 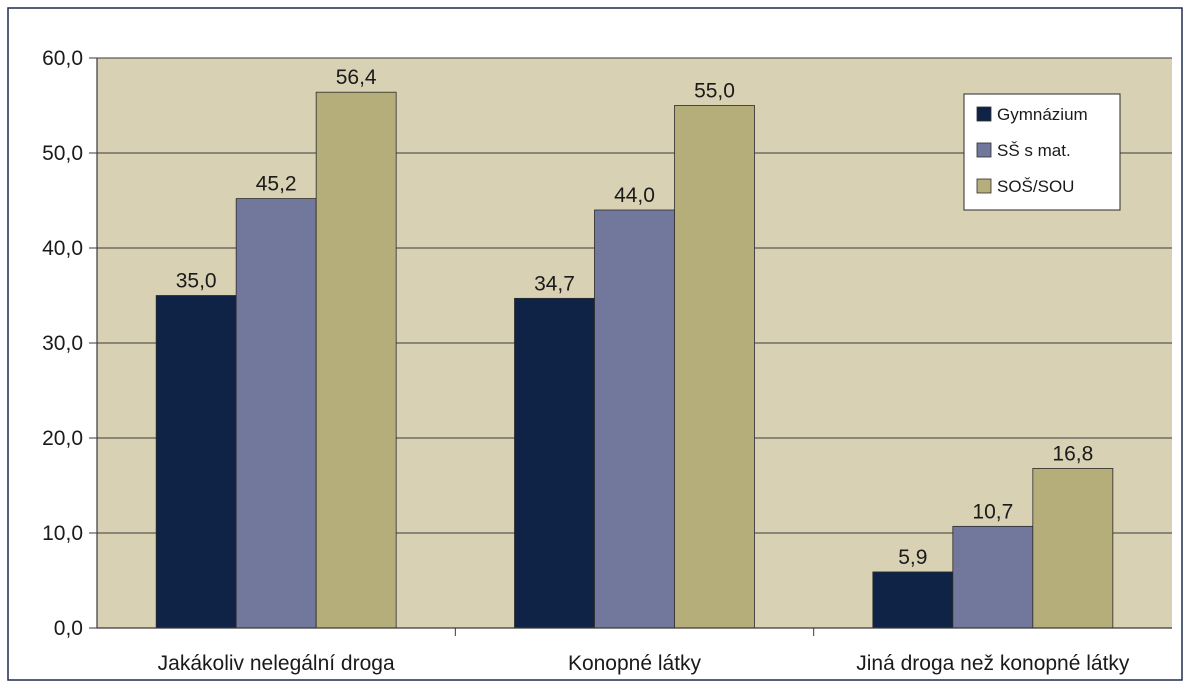 What do you see at coordinates (356, 77) in the screenshot?
I see `data-label: 56,4` at bounding box center [356, 77].